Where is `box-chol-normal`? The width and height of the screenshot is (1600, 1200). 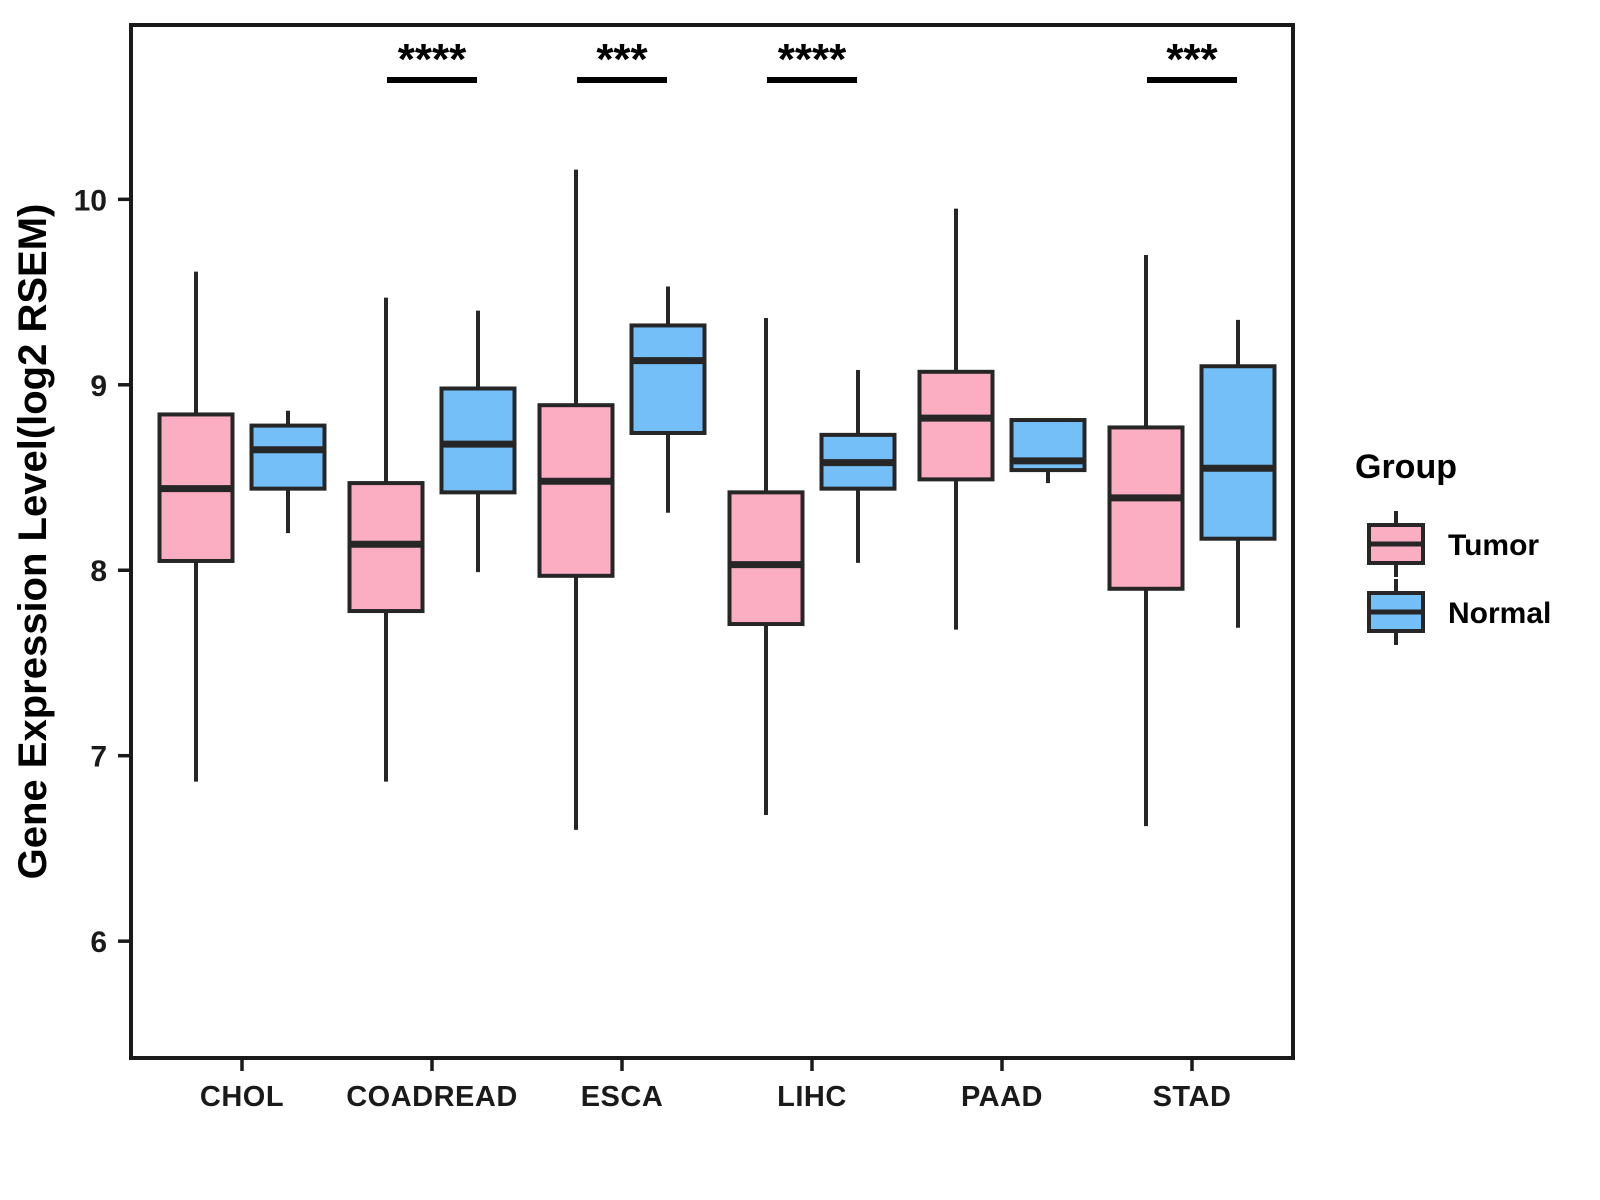 box-chol-normal is located at coordinates (288, 457).